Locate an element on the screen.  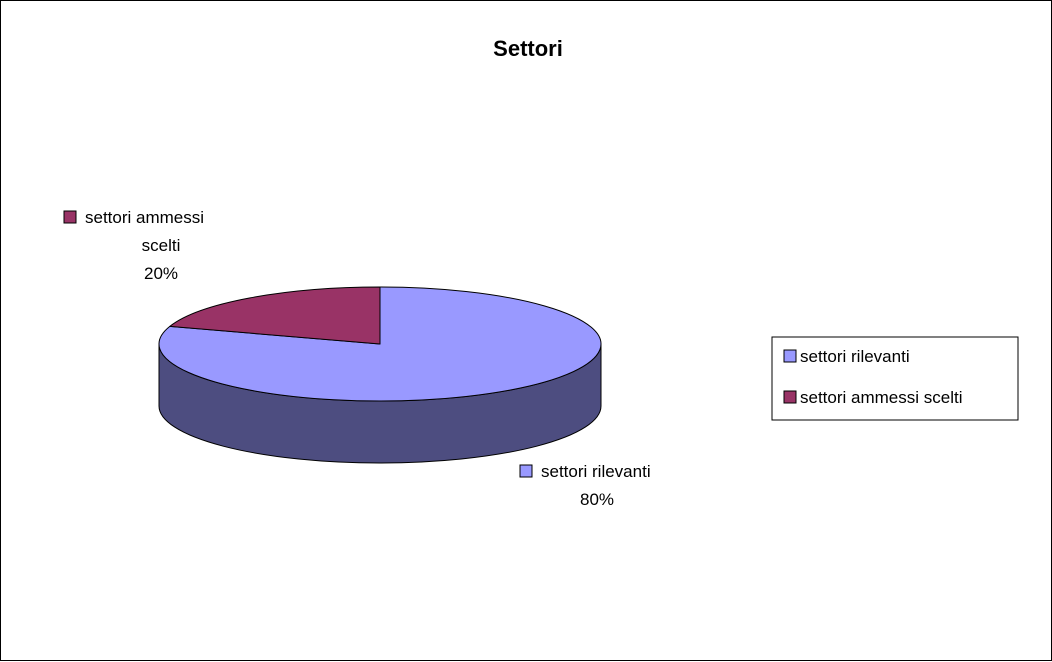
pie-group is located at coordinates (380, 375).